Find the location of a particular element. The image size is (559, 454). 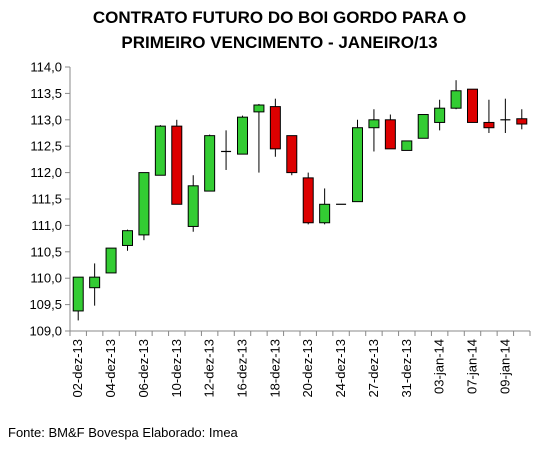

x-tick-label: 27-dez-13 is located at coordinates (373, 368).